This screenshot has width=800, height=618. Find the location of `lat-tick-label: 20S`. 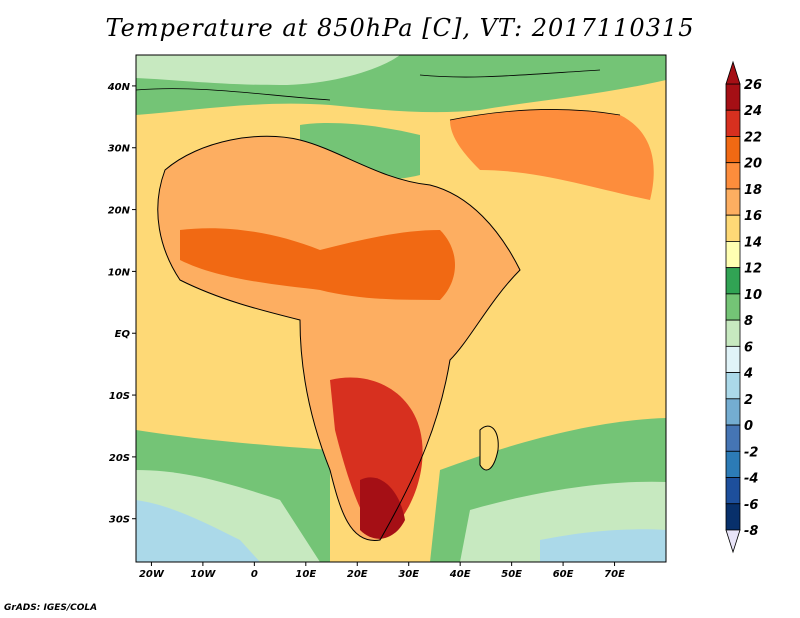

lat-tick-label: 20S is located at coordinates (119, 458).